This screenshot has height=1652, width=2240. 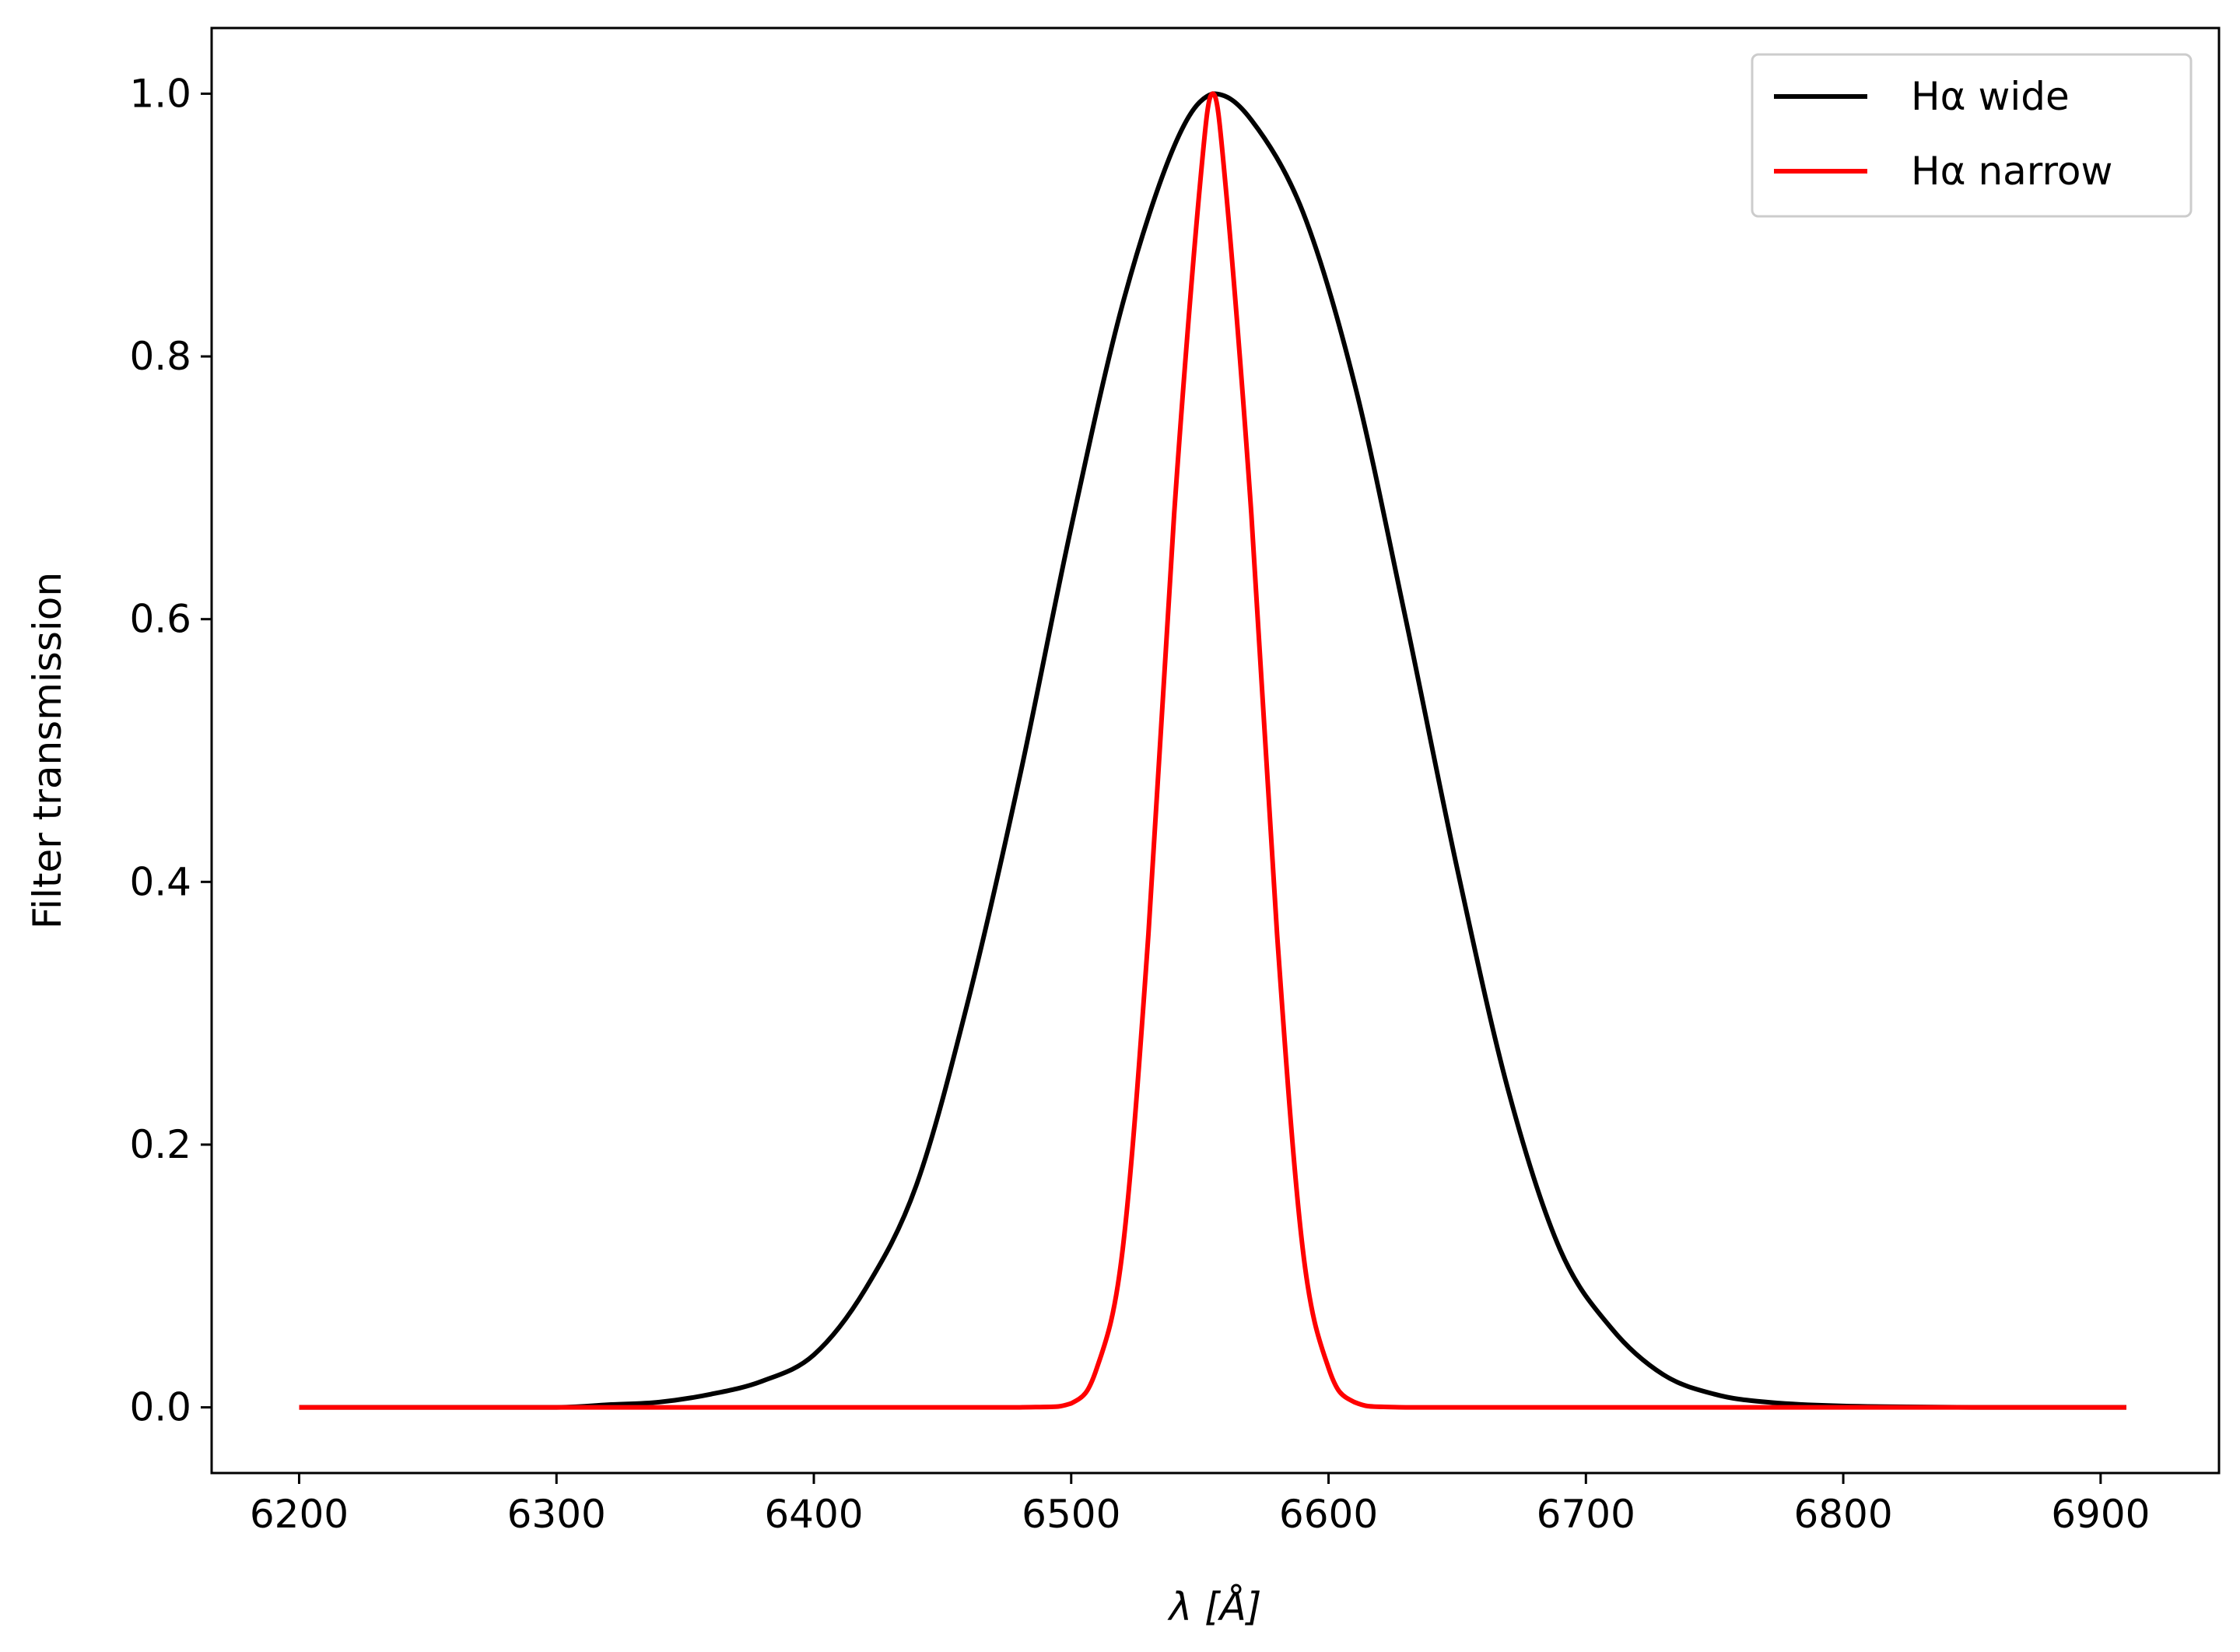 What do you see at coordinates (1972, 136) in the screenshot?
I see `legend: Hα wide Hα narrow` at bounding box center [1972, 136].